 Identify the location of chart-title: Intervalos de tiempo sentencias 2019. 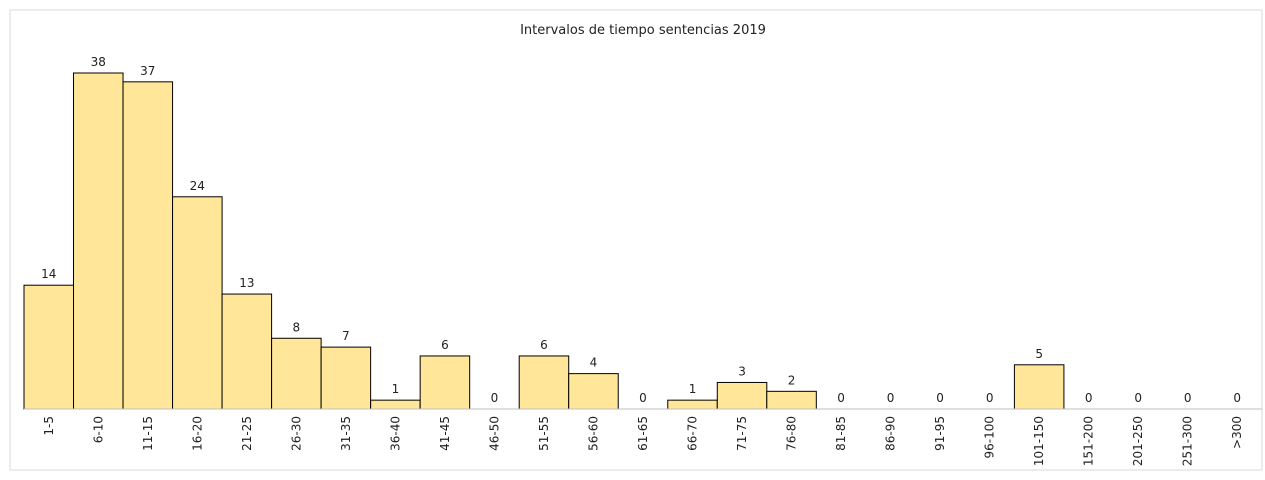
(643, 30).